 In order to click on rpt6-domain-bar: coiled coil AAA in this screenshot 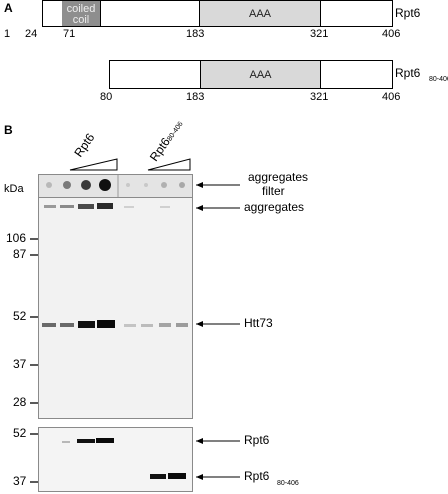, I will do `click(217, 13)`.